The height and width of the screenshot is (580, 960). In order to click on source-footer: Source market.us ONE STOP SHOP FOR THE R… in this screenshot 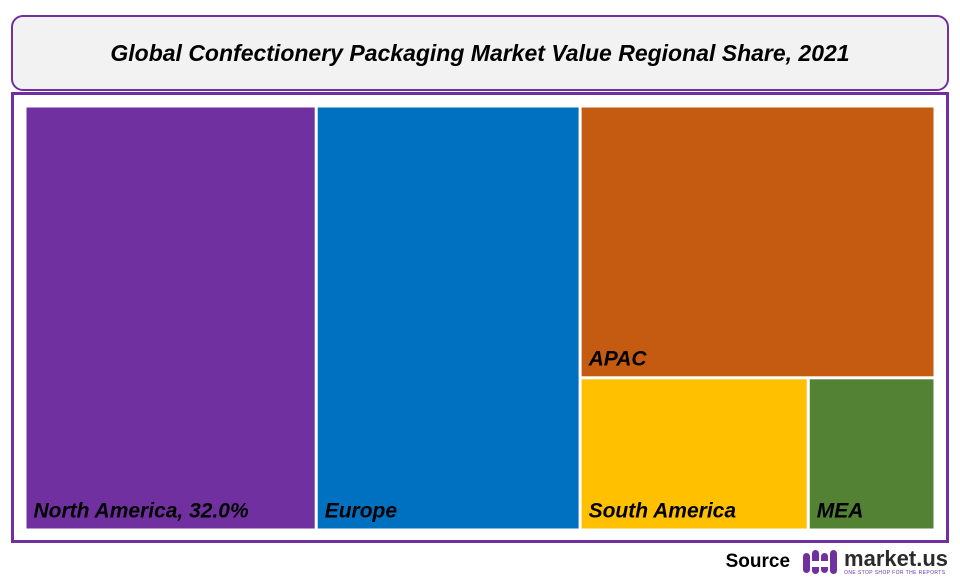, I will do `click(837, 562)`.